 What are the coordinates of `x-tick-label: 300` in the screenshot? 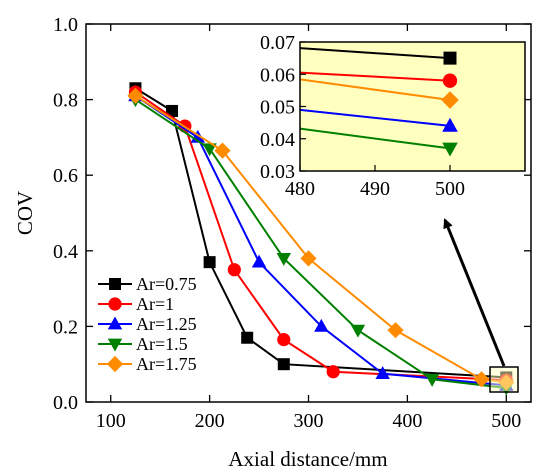 It's located at (309, 421).